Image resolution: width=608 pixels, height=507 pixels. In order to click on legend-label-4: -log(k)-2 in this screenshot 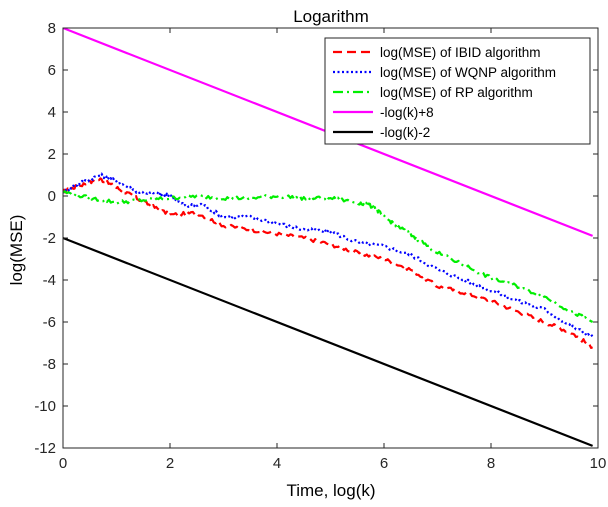, I will do `click(405, 132)`.